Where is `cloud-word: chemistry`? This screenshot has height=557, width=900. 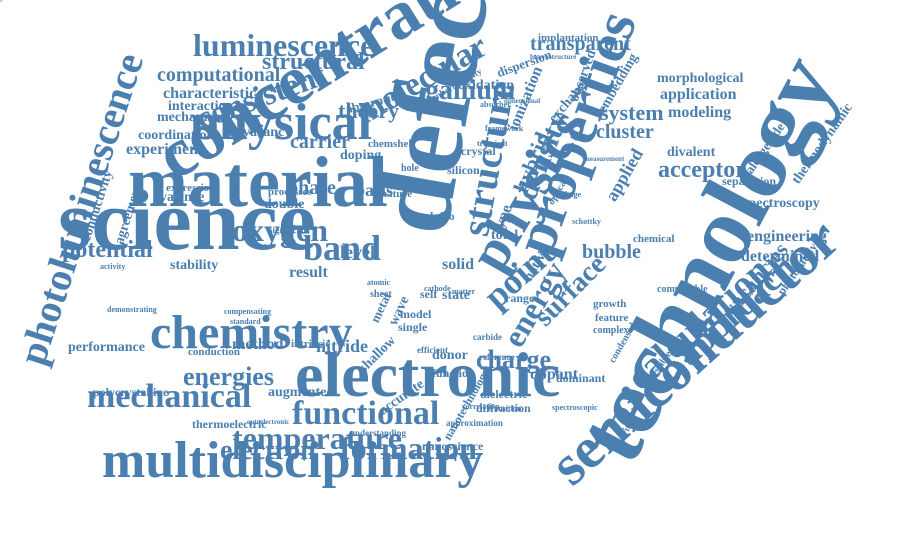
cloud-word: chemistry is located at coordinates (251, 332).